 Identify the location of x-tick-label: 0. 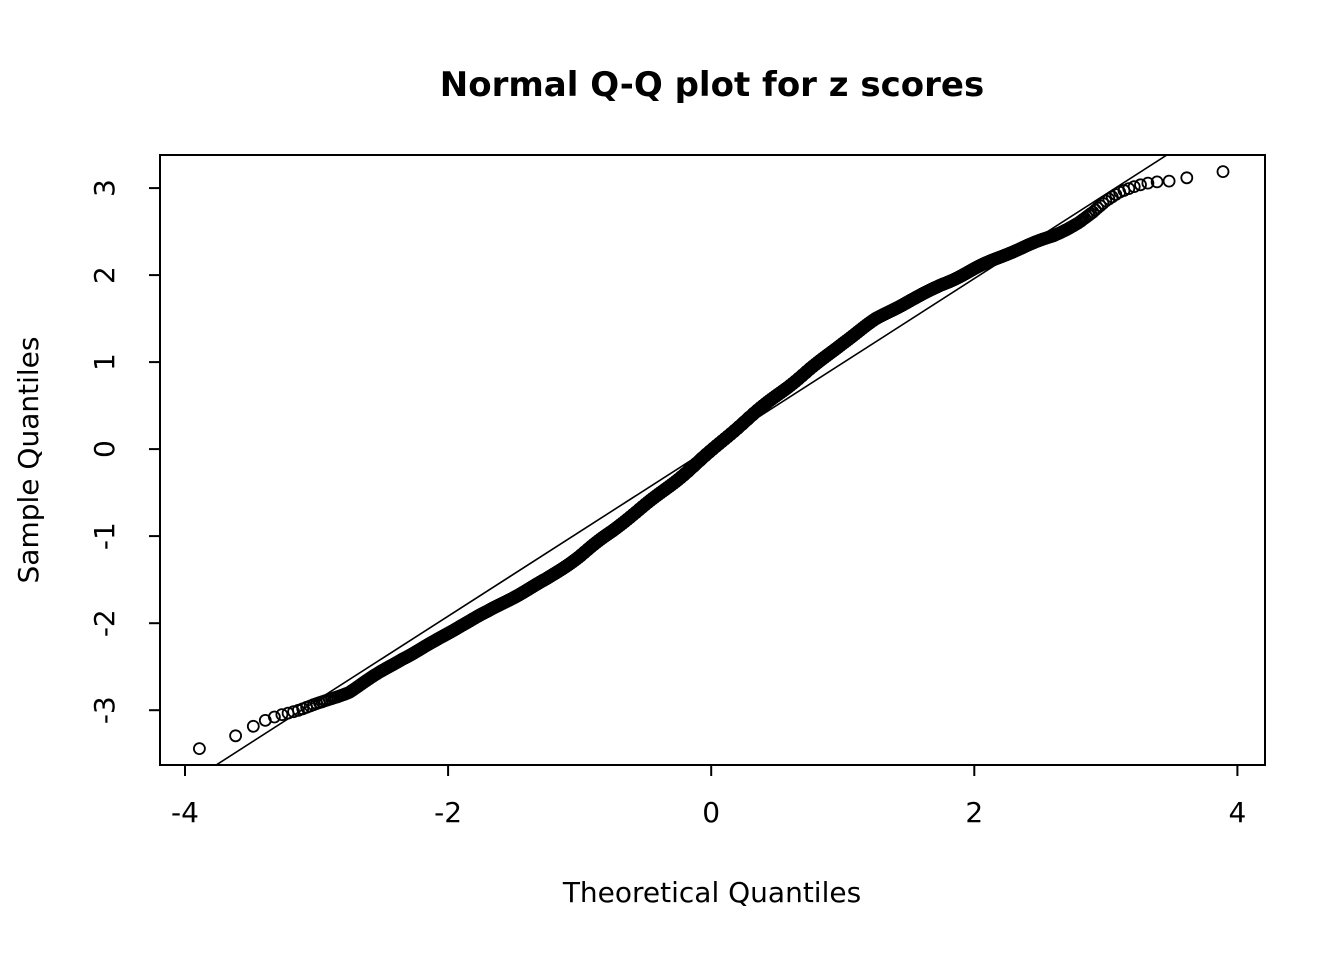
(711, 812).